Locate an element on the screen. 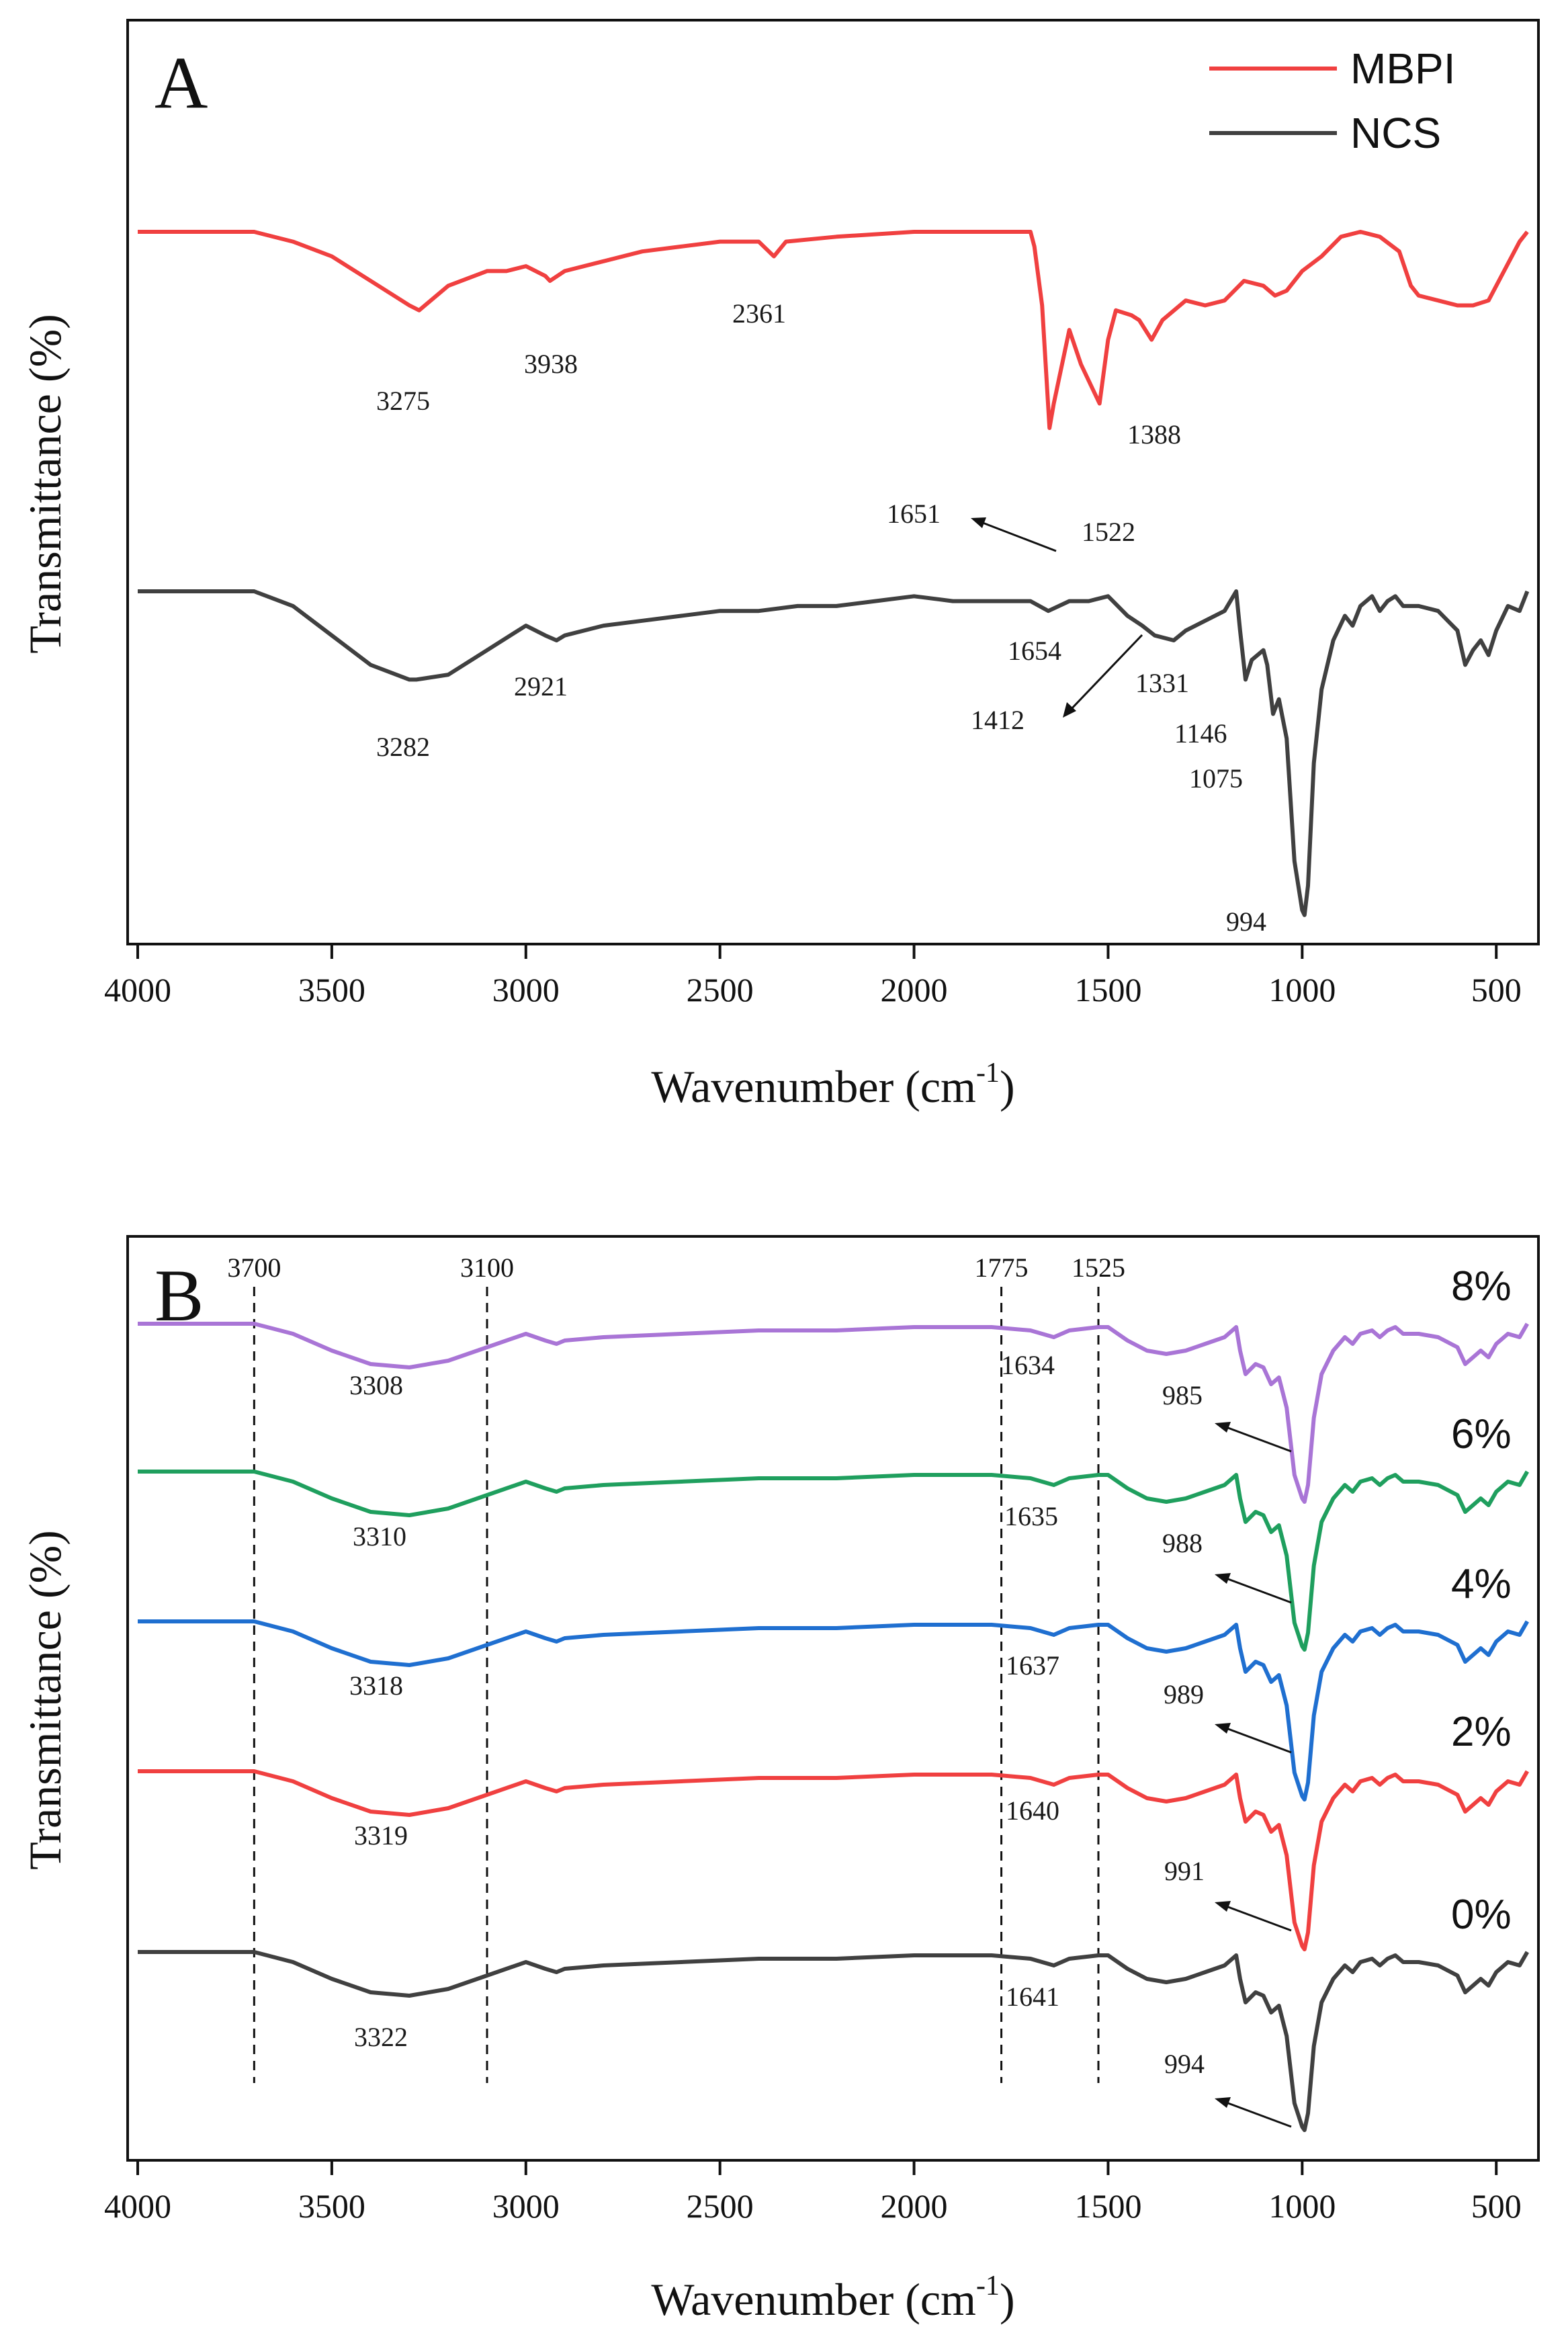 The height and width of the screenshot is (2335, 1568). series-line-6pct is located at coordinates (834, 1561).